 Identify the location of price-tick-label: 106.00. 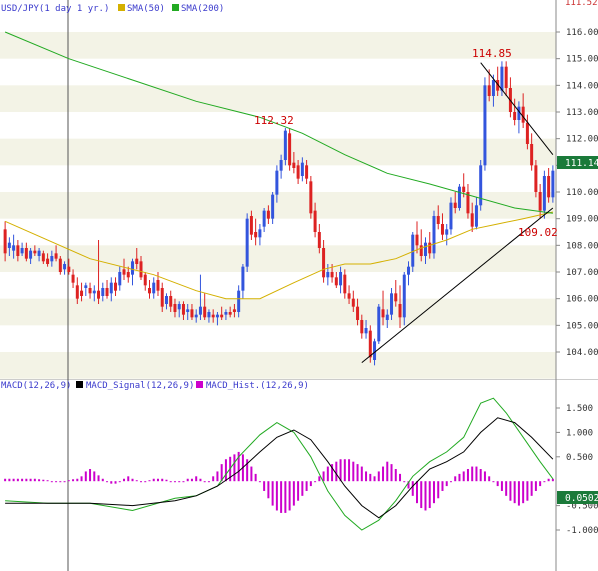
(582, 300).